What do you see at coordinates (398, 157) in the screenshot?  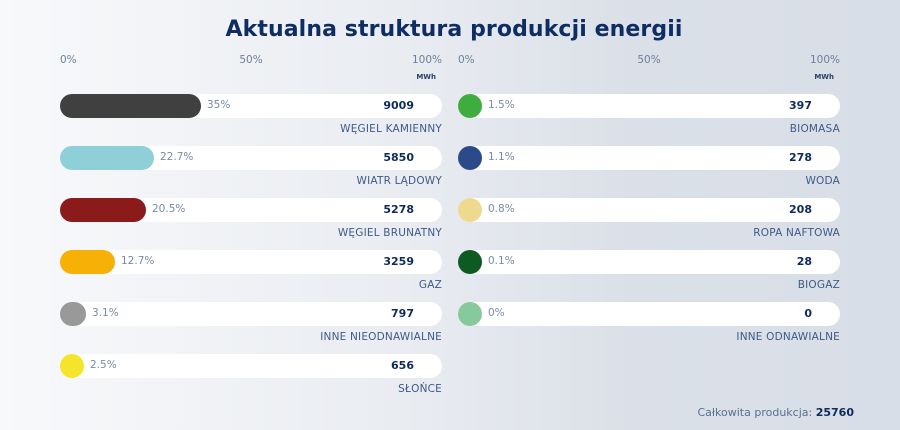 I see `bar-value: 5850` at bounding box center [398, 157].